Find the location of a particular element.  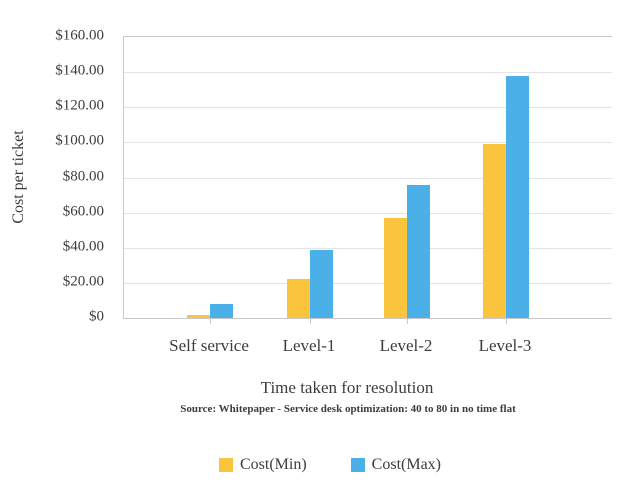

y-axis-tick-label: $80.00 is located at coordinates (83, 176).